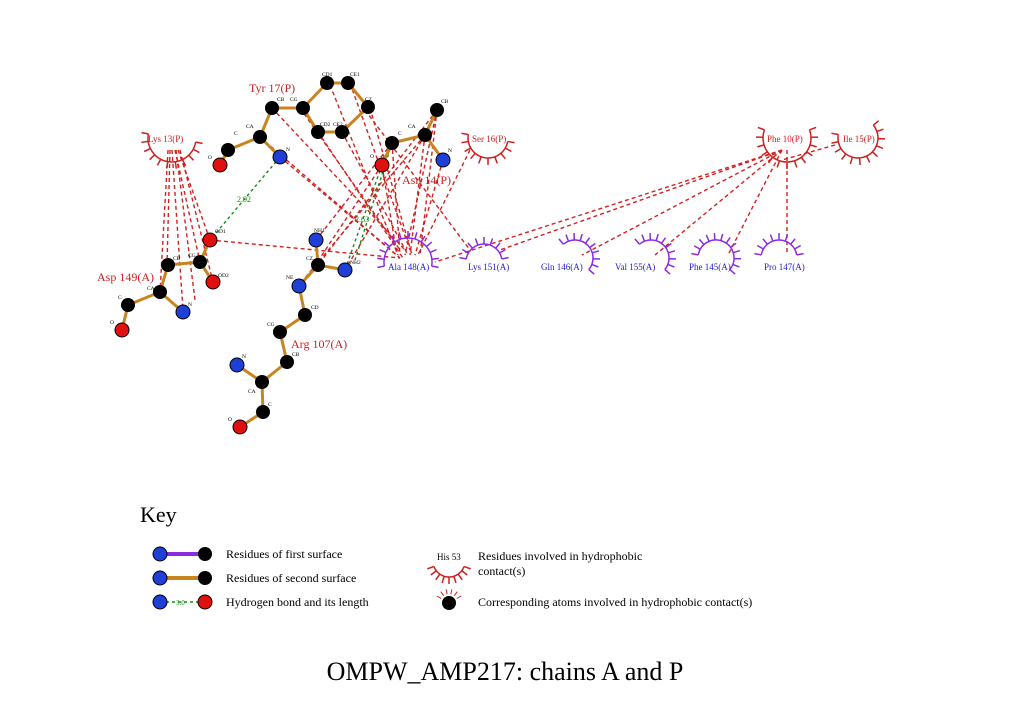 The image size is (1010, 720). What do you see at coordinates (327, 83) in the screenshot?
I see `tyr17-cd1-atom` at bounding box center [327, 83].